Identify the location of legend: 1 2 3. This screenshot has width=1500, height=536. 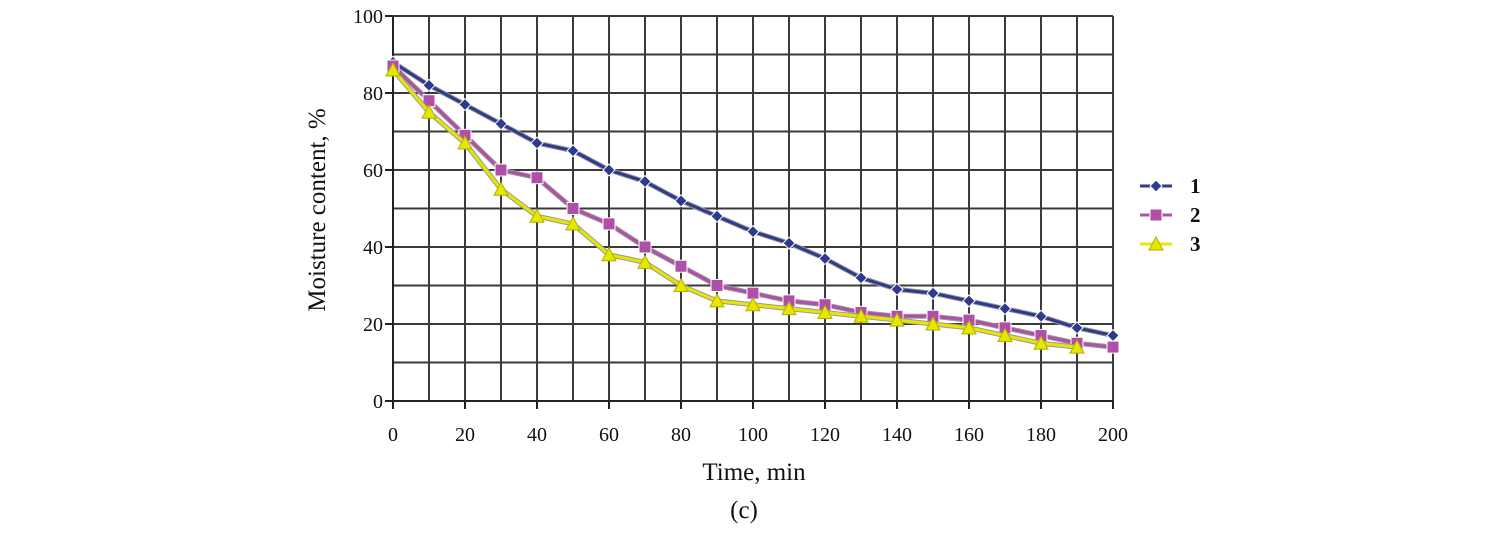
(1170, 215).